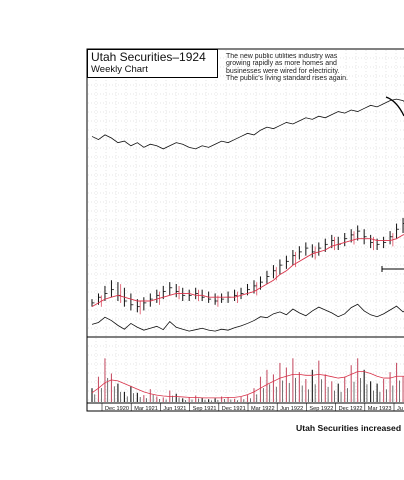 Image resolution: width=404 pixels, height=480 pixels. I want to click on date-tick-label: Dec 1920, so click(117, 409).